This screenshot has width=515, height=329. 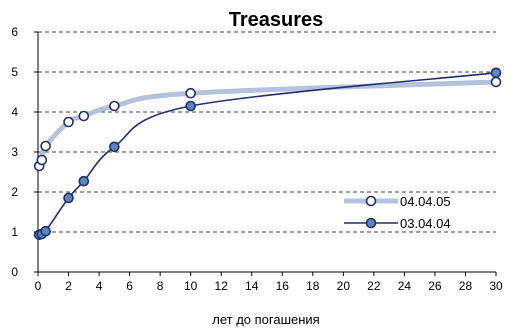 I want to click on x-tick-label: 30, so click(x=496, y=286).